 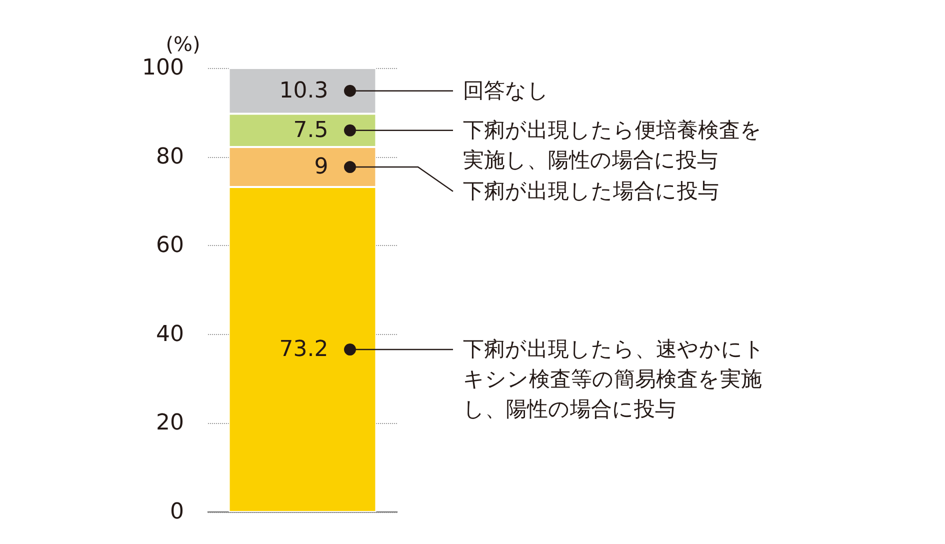 What do you see at coordinates (170, 157) in the screenshot?
I see `y-tick-label: 80` at bounding box center [170, 157].